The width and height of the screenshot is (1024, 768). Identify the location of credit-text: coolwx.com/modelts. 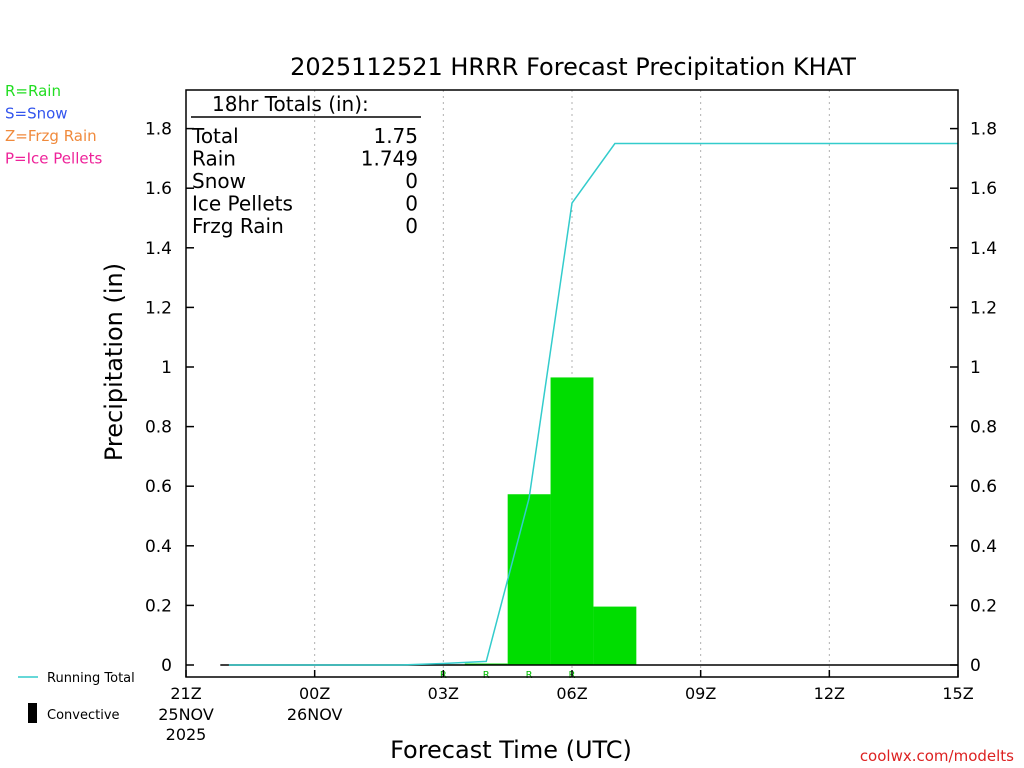
(937, 756).